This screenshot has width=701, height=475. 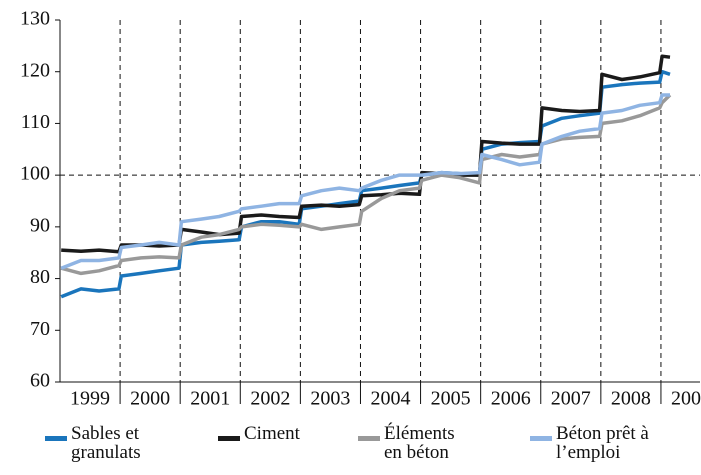 What do you see at coordinates (35, 19) in the screenshot?
I see `y-tick-label: 130` at bounding box center [35, 19].